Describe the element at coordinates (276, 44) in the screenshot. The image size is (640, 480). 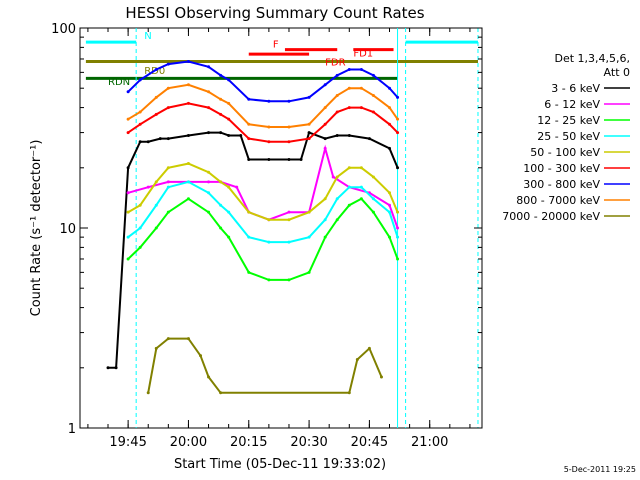
I see `flag-label-f: F` at that location.